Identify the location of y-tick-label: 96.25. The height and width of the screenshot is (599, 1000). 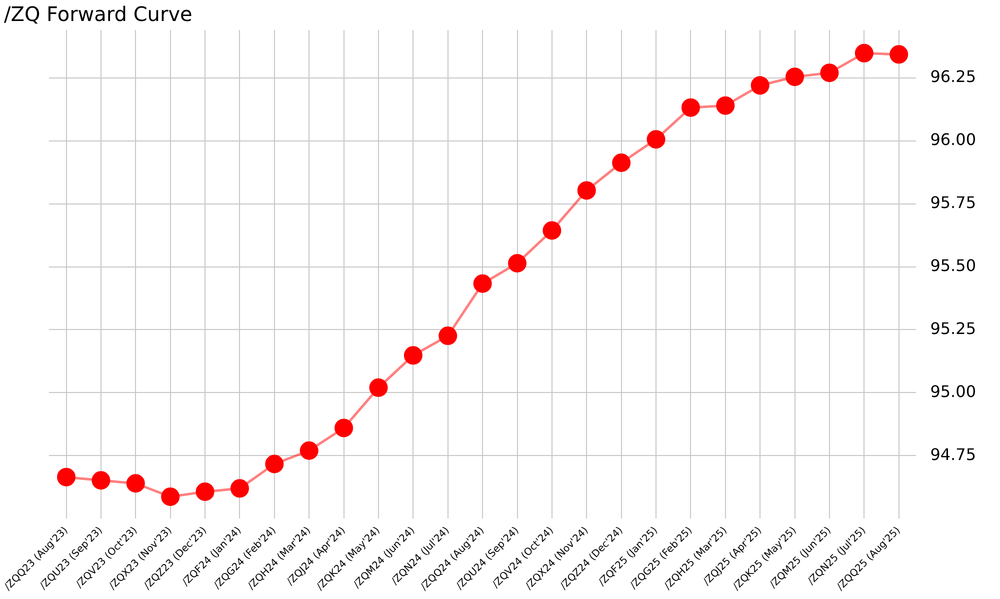
(953, 76).